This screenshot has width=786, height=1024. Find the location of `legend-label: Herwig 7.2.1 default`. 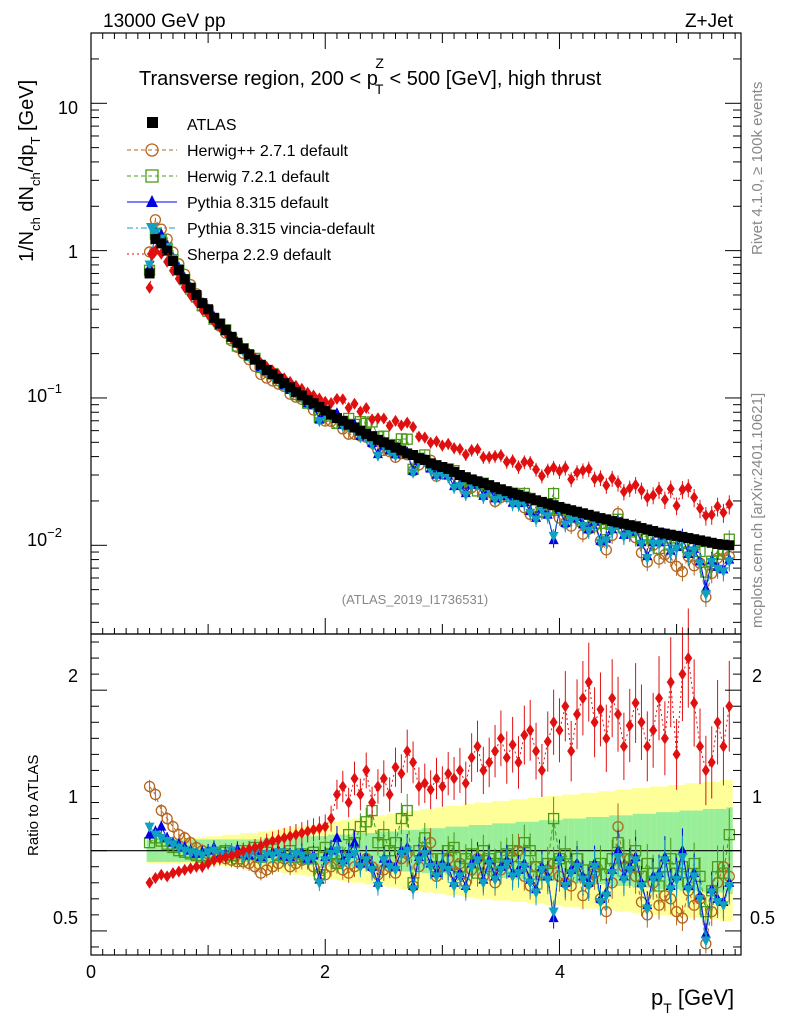

legend-label: Herwig 7.2.1 default is located at coordinates (258, 177).